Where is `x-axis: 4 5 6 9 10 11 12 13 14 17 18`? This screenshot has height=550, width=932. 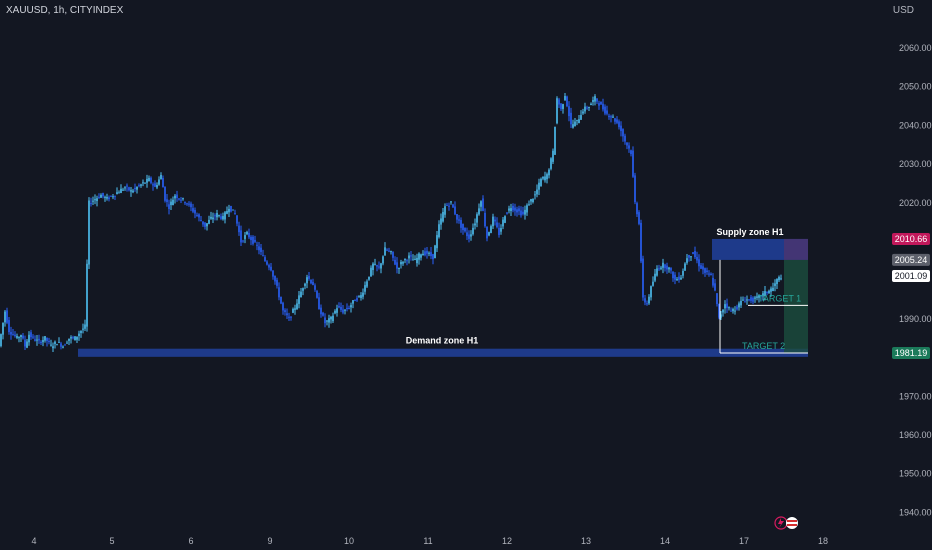
x-axis: 4 5 6 9 10 11 12 13 14 17 18 is located at coordinates (429, 541).